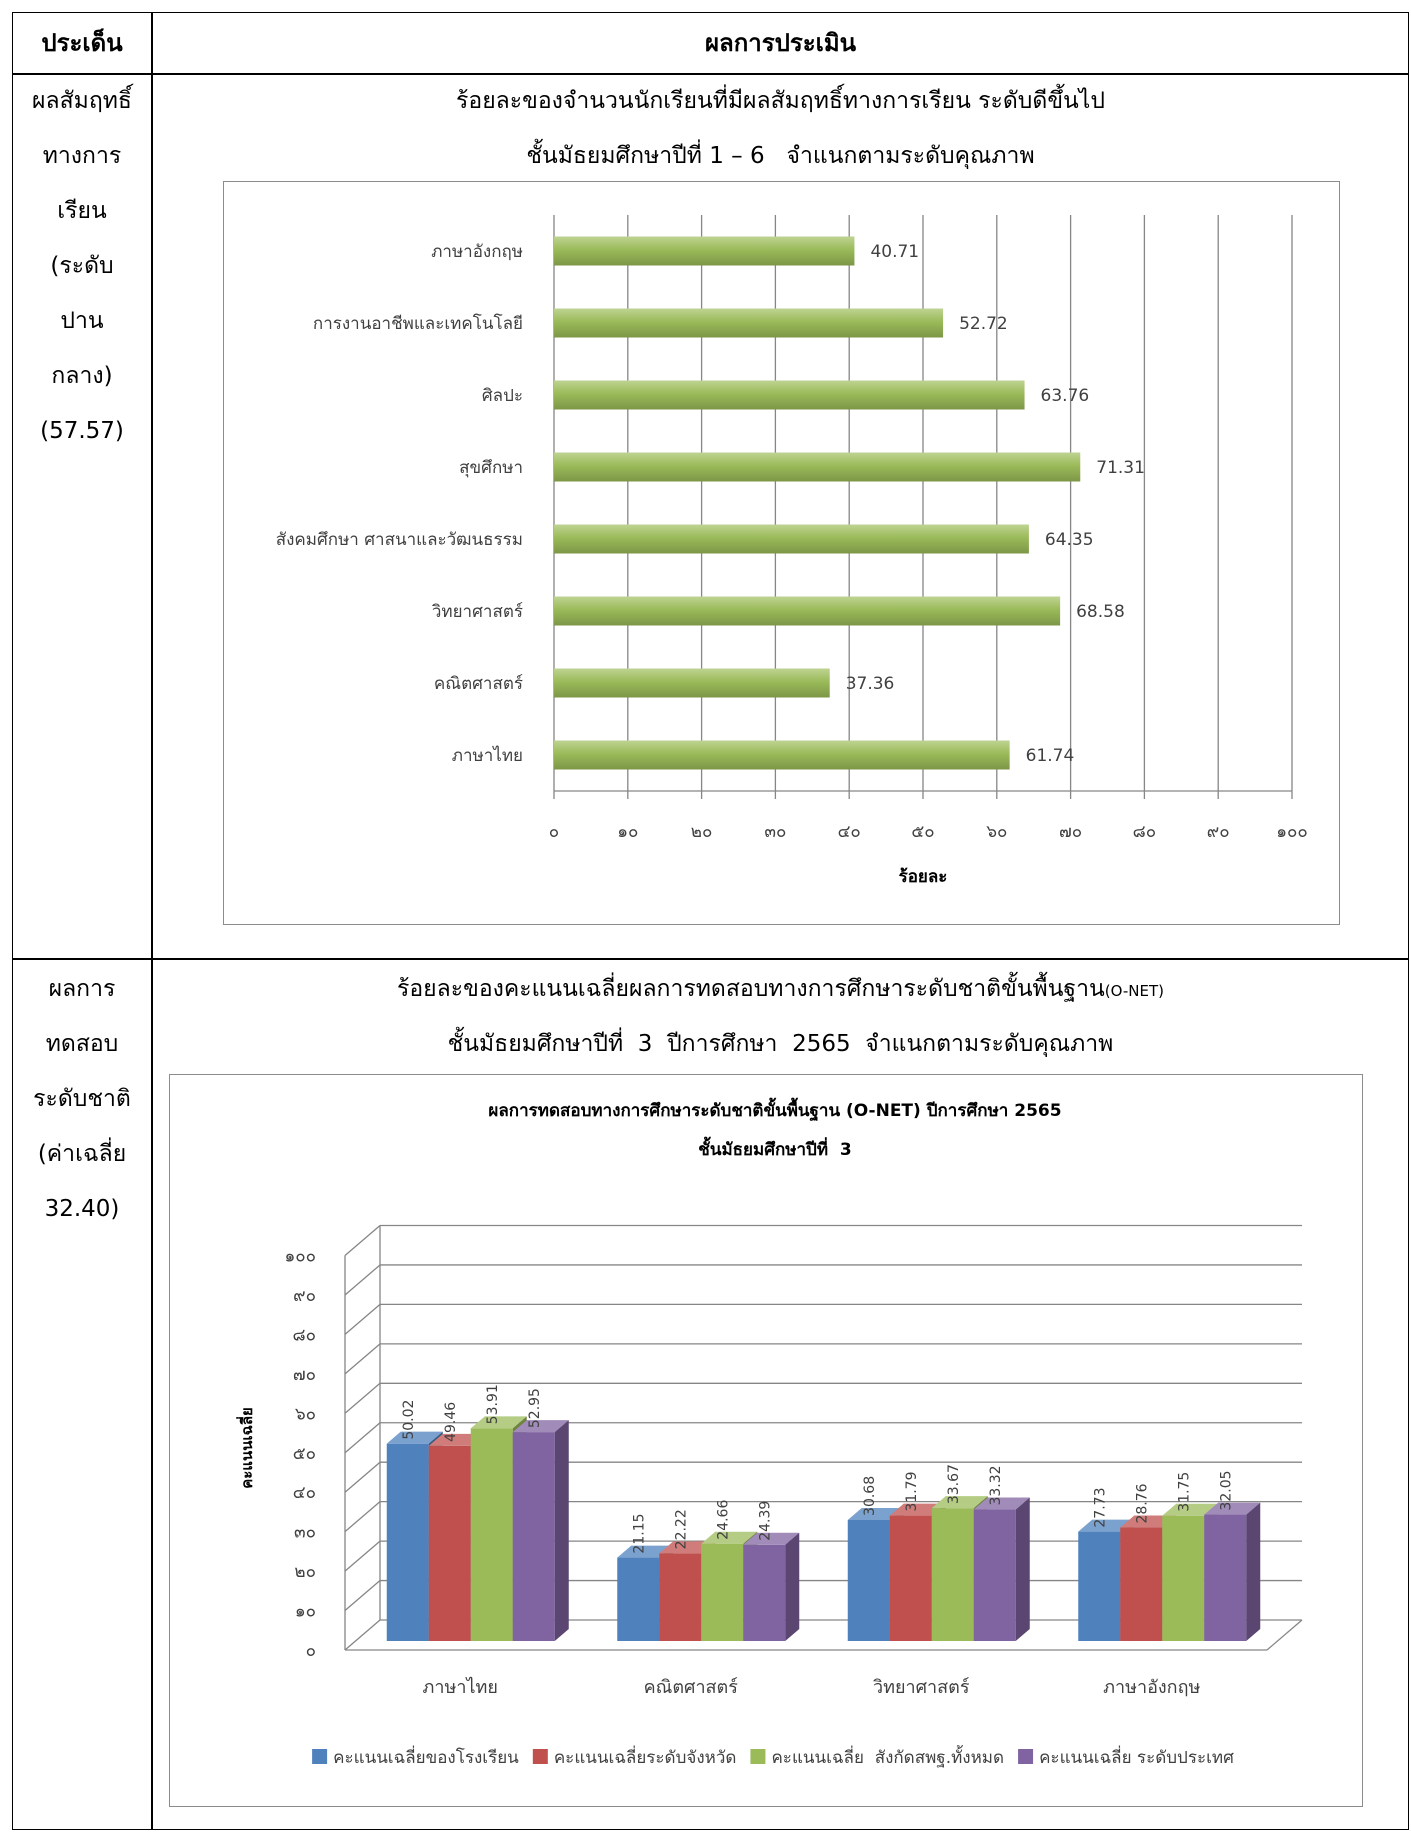 This screenshot has height=1834, width=1411. I want to click on y-tick-label: ๔๐, so click(304, 1493).